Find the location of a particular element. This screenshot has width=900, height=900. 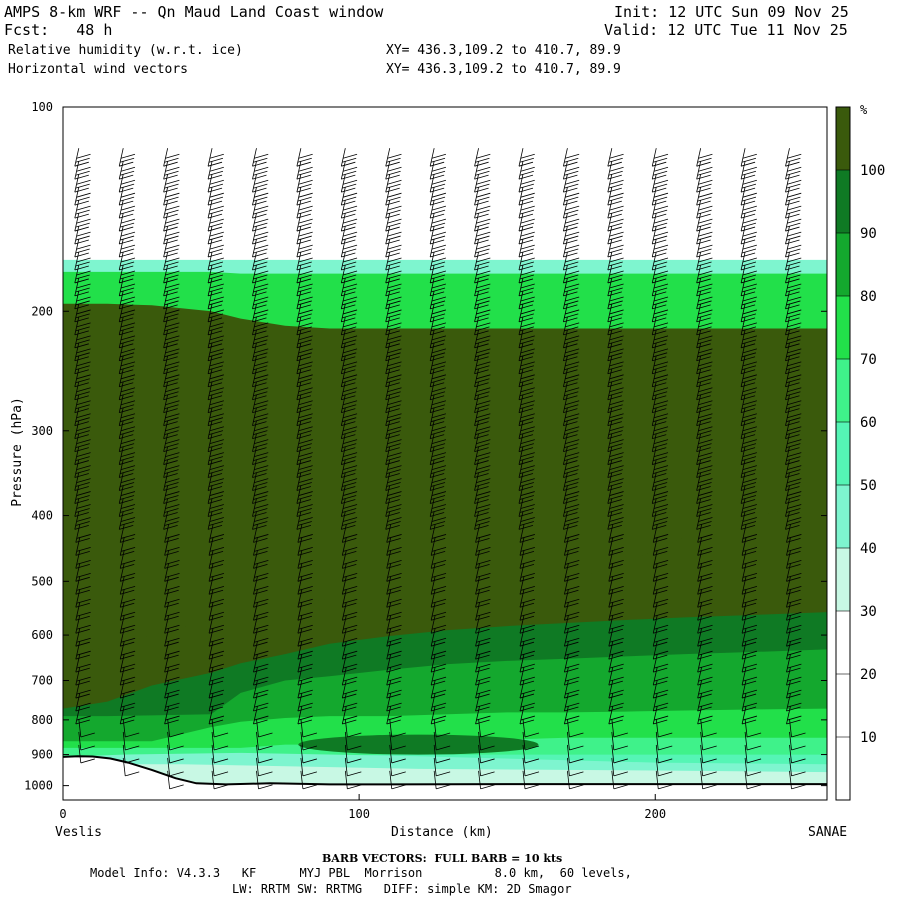

below-ground is located at coordinates (445, 778).